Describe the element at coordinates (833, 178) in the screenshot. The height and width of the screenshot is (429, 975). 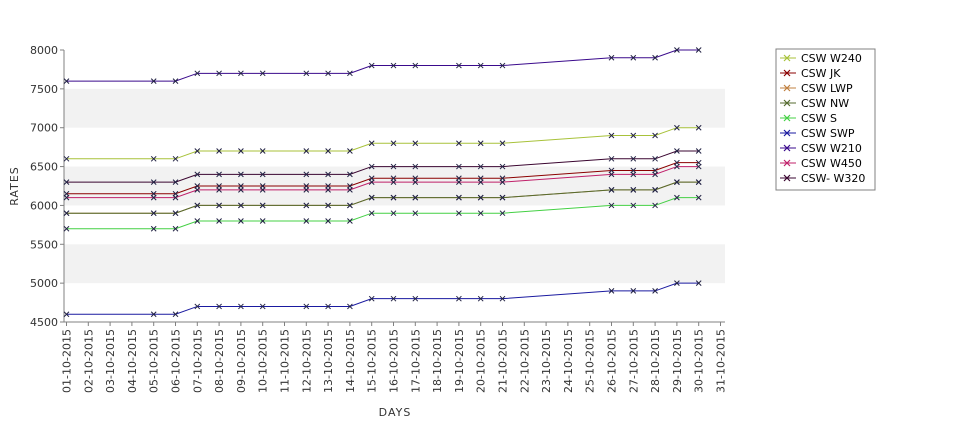
I see `legend-label: CSW- W320` at that location.